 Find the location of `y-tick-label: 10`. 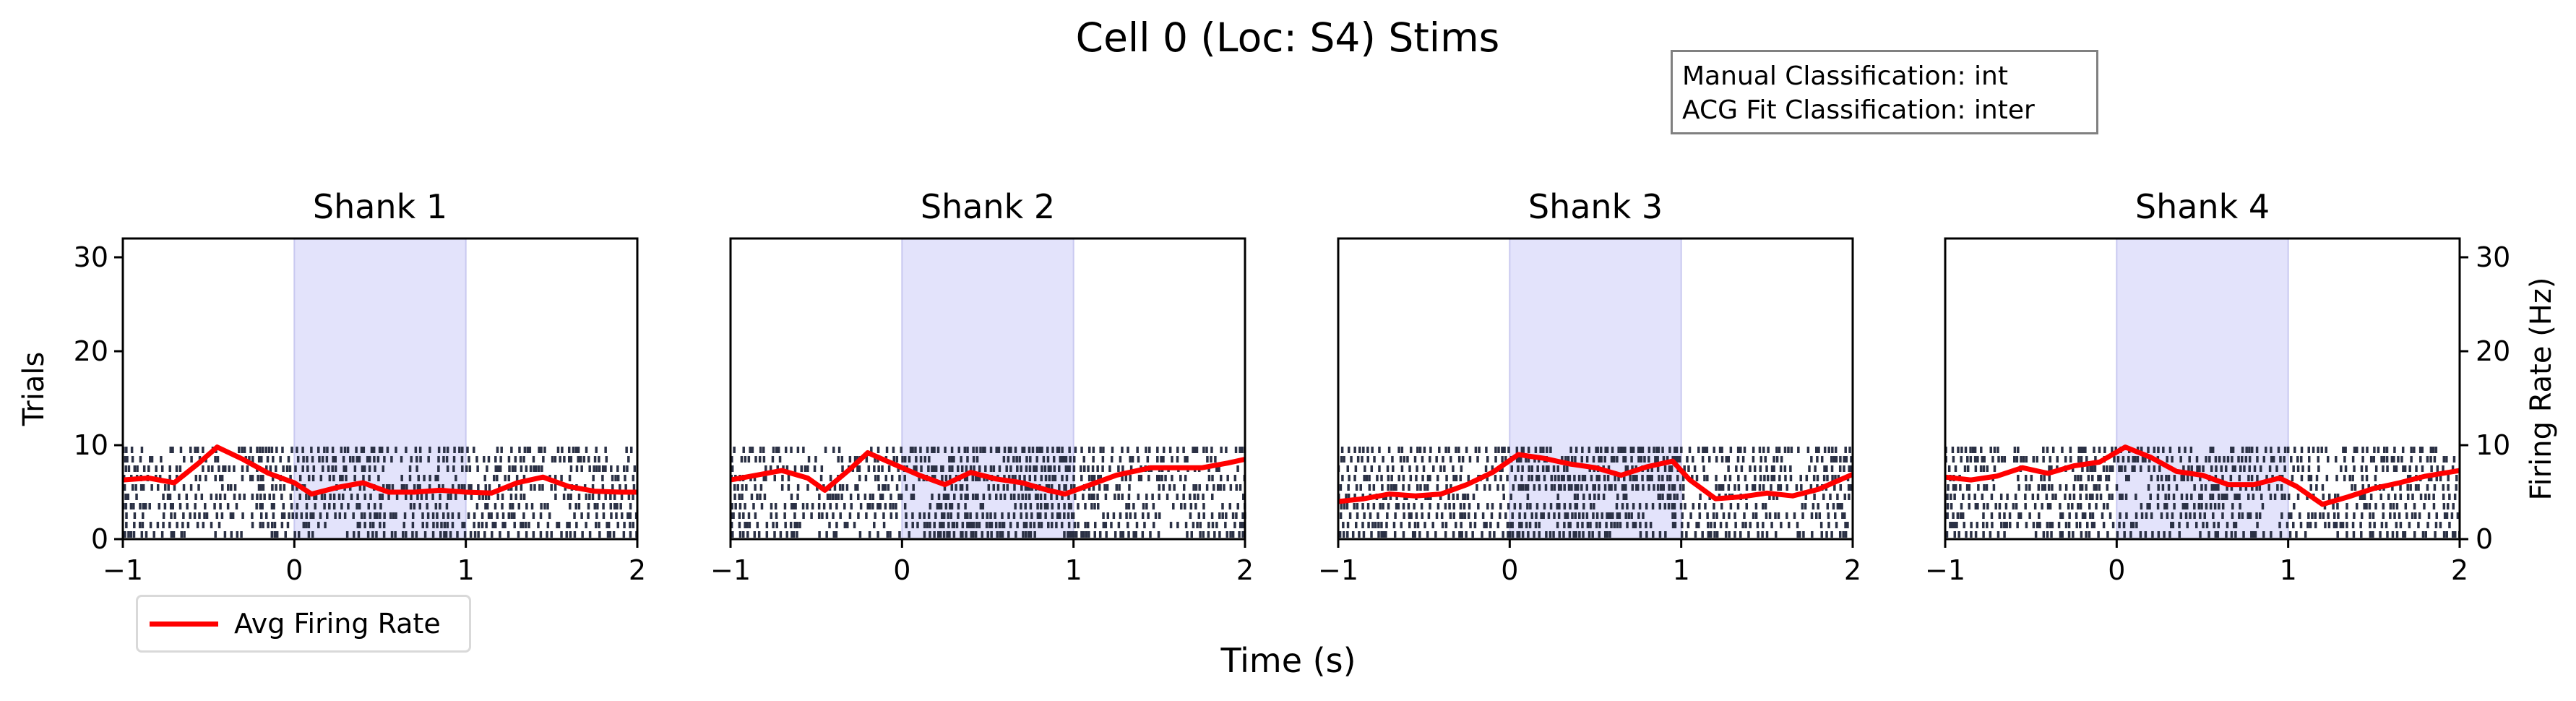

y-tick-label: 10 is located at coordinates (91, 445).